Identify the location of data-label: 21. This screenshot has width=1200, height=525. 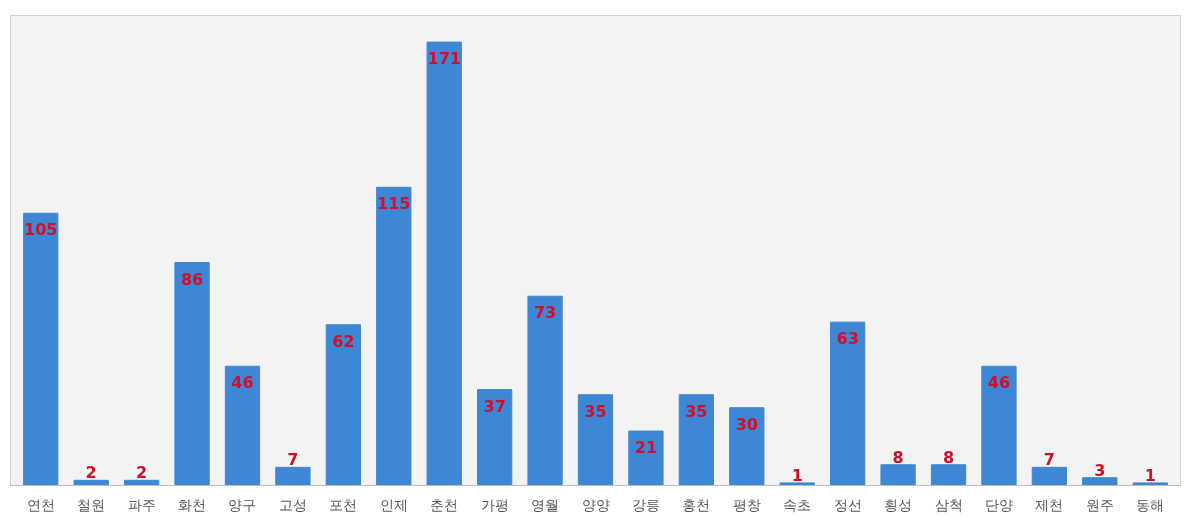
(646, 448).